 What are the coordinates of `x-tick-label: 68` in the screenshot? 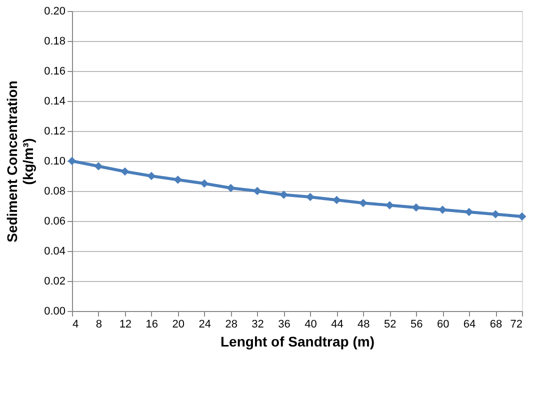 It's located at (496, 324).